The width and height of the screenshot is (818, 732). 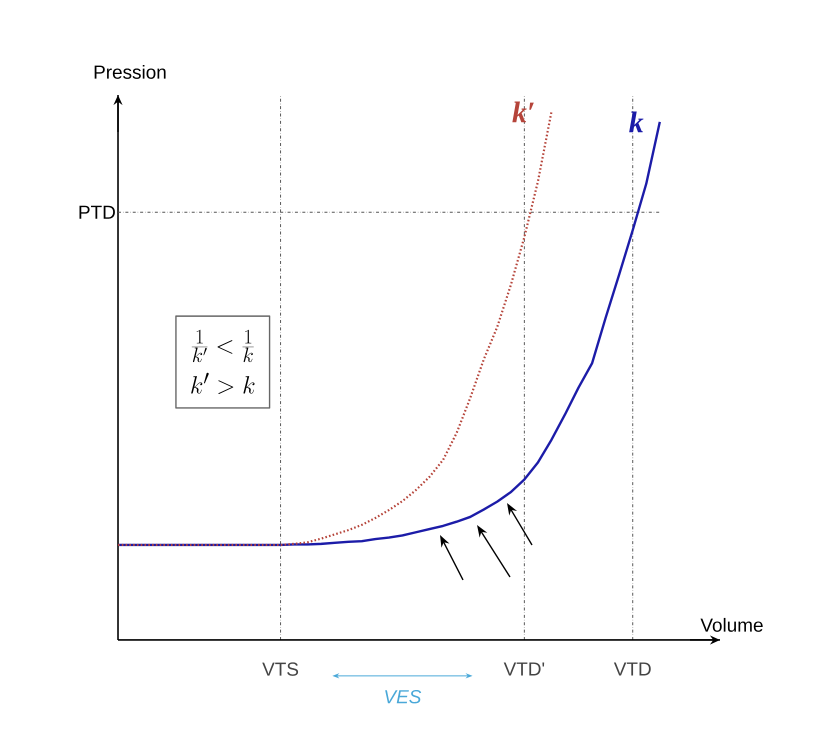 What do you see at coordinates (524, 669) in the screenshot?
I see `x-tick-label: VTD'` at bounding box center [524, 669].